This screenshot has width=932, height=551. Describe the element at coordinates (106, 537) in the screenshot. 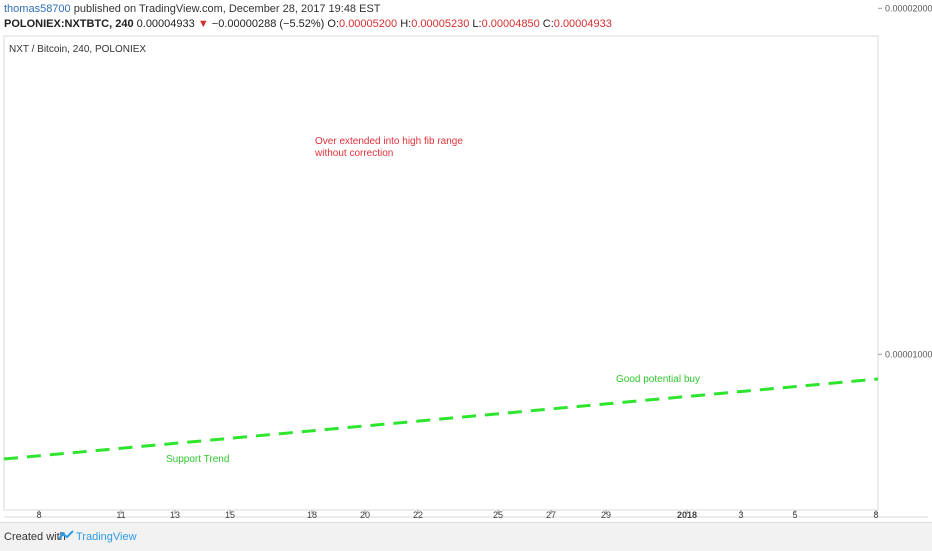

I see `tradingview-brand: TradingView` at that location.